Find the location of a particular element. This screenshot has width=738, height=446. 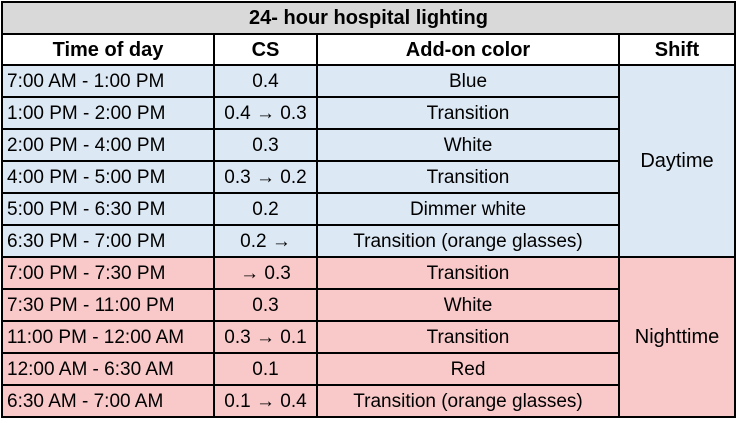

header-color: Add-on color is located at coordinates (468, 49).